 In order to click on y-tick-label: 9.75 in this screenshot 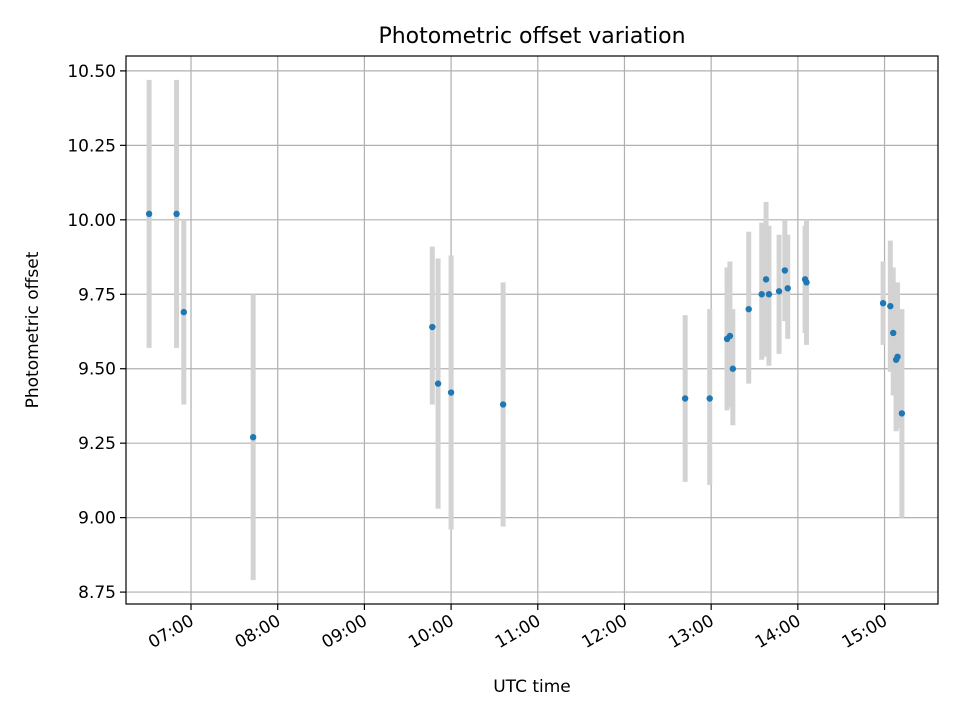, I will do `click(97, 295)`.